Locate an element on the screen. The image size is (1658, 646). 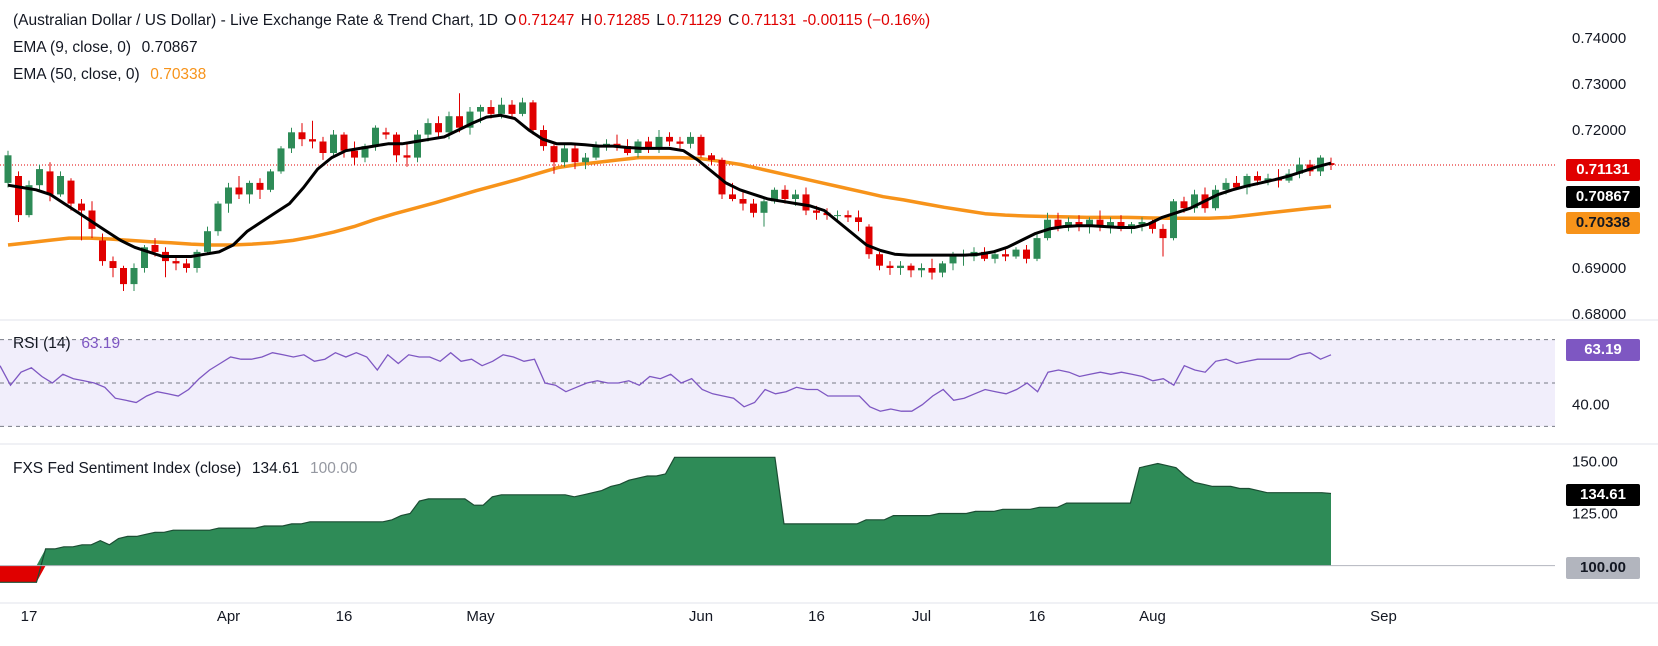
rsi-pane is located at coordinates (777, 383).